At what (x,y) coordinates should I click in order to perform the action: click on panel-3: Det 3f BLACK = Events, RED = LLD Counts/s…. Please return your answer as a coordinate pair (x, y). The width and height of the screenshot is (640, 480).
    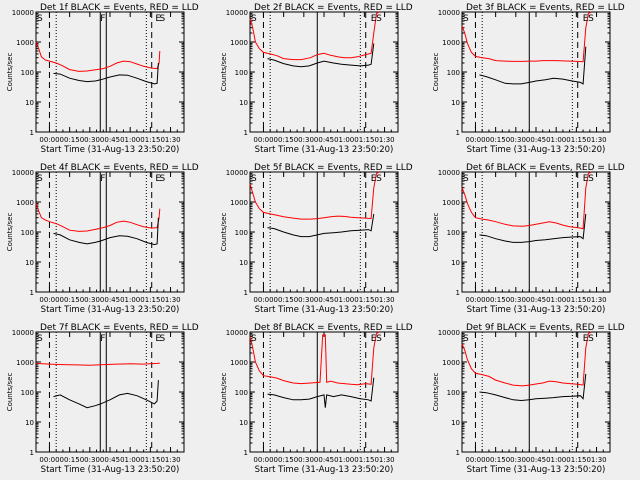
    Looking at the image, I should click on (528, 79).